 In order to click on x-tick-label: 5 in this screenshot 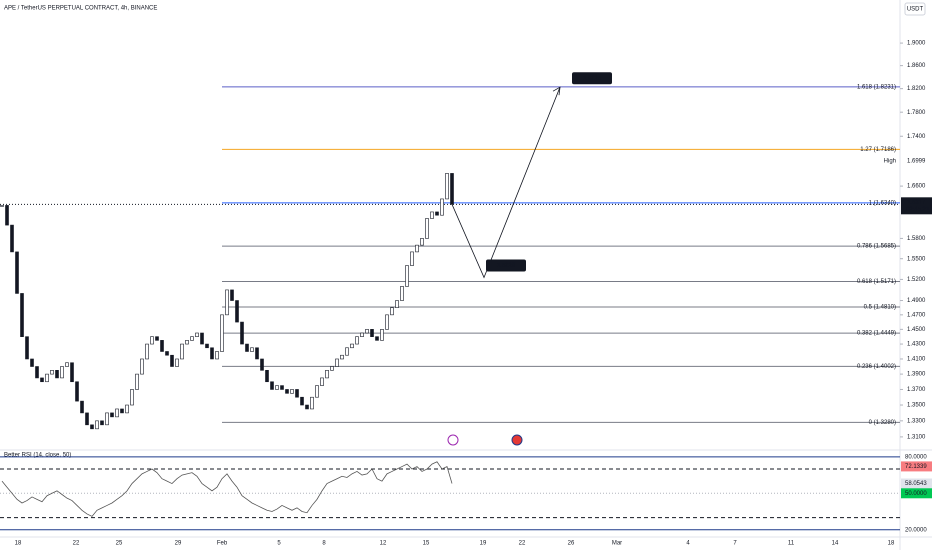, I will do `click(279, 544)`.